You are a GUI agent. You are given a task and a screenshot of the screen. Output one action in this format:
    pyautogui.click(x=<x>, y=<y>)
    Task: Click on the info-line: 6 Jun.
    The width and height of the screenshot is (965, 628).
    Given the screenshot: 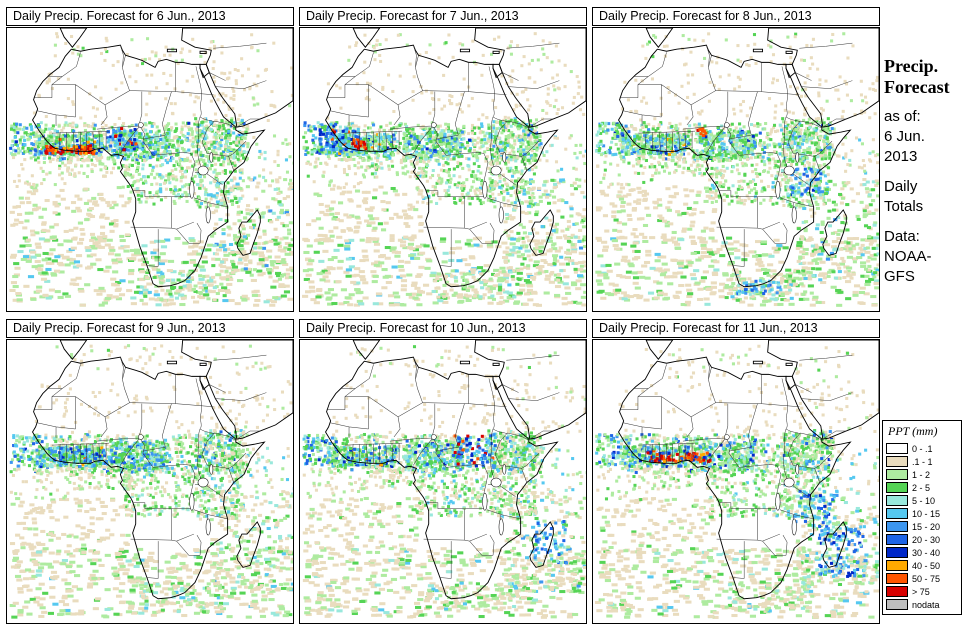 What is the action you would take?
    pyautogui.click(x=904, y=136)
    